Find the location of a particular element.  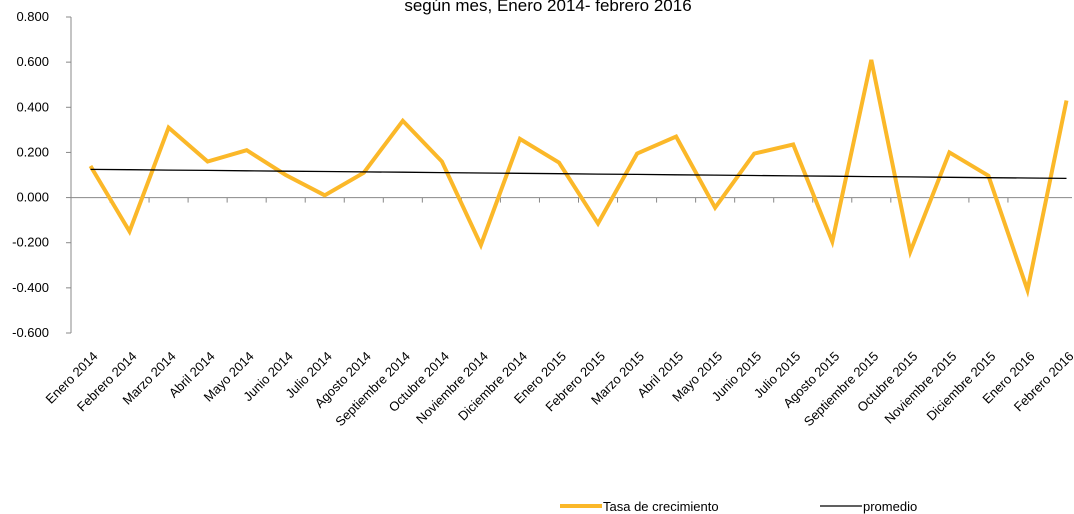

y-tick-label: -0.200 is located at coordinates (30, 242).